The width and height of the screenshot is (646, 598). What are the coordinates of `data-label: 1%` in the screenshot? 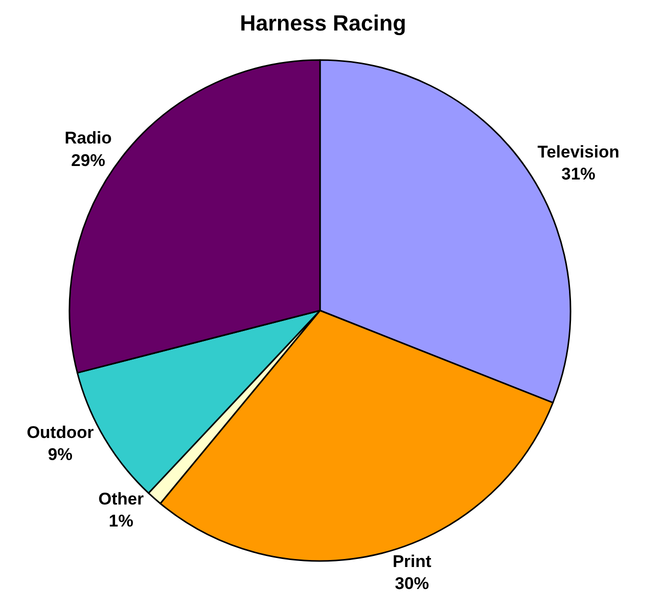 It's located at (121, 521).